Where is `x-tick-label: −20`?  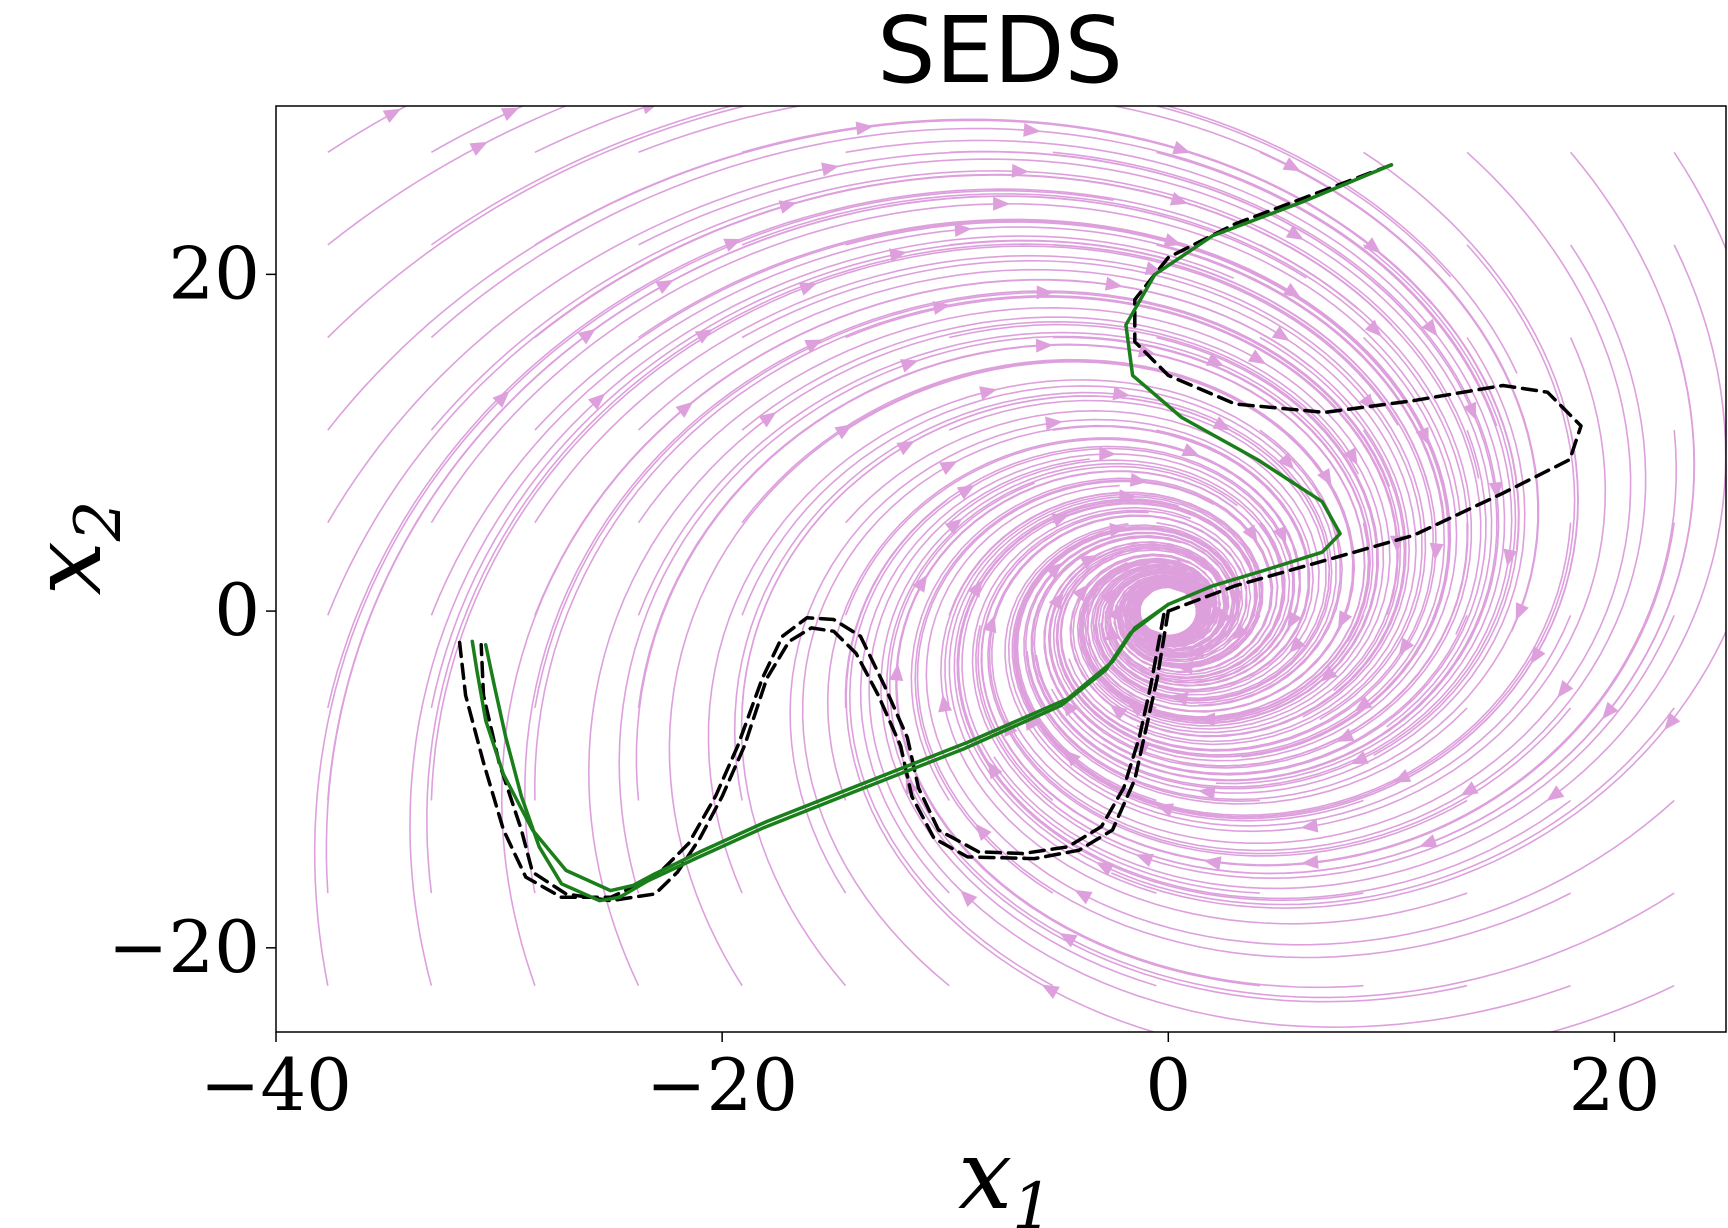 x-tick-label: −20 is located at coordinates (722, 1085).